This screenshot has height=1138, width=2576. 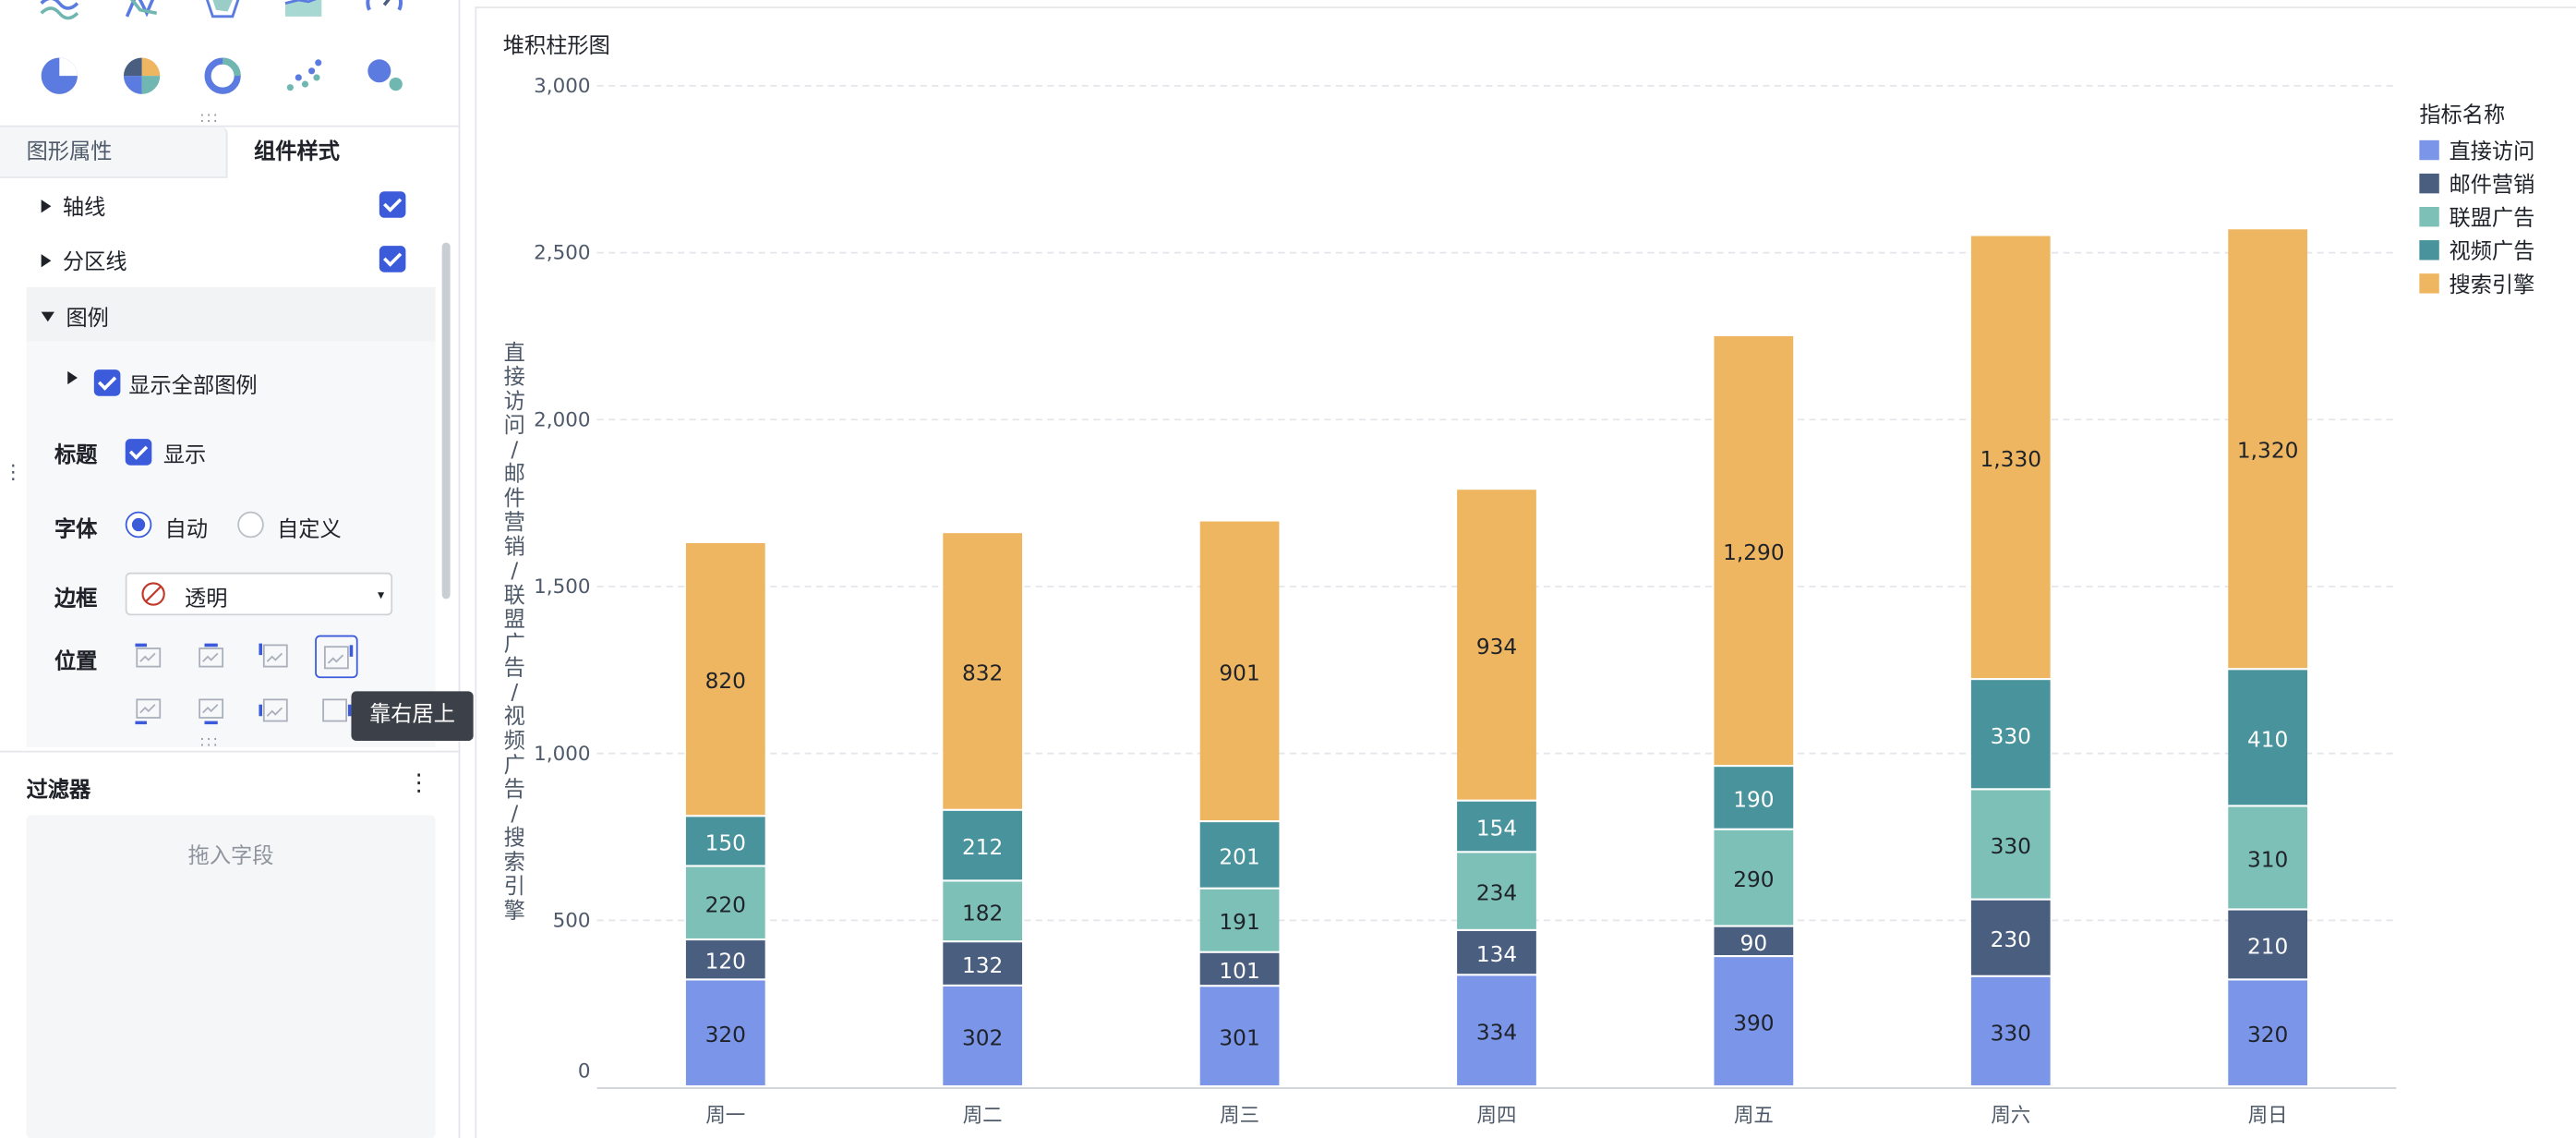 What do you see at coordinates (384, 75) in the screenshot?
I see `bubble-chart-icon` at bounding box center [384, 75].